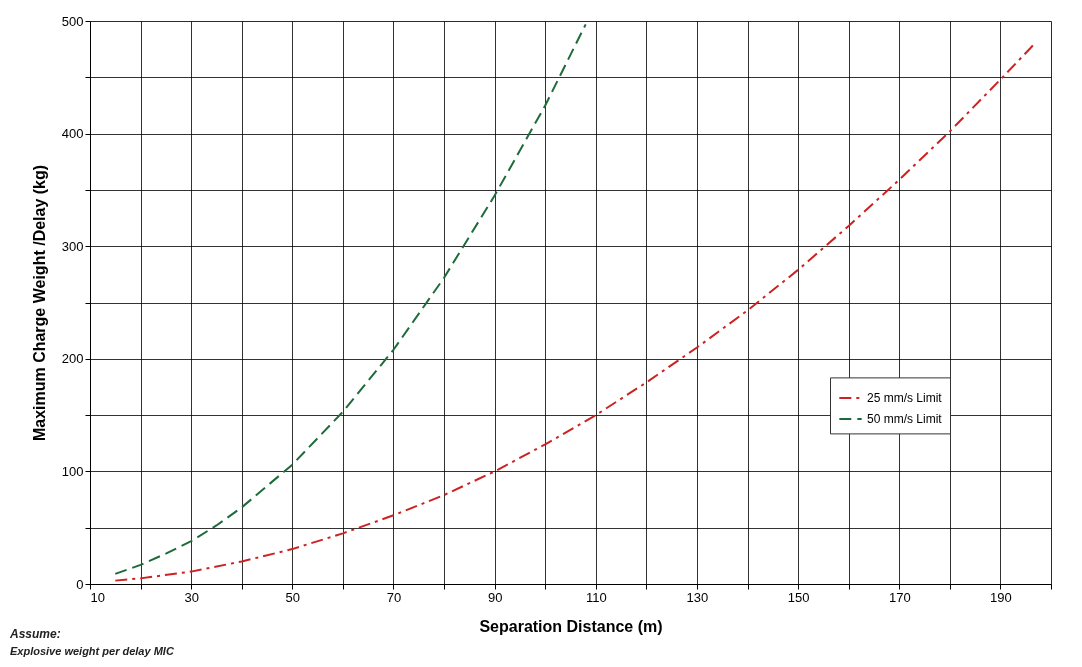  Describe the element at coordinates (92, 651) in the screenshot. I see `text: Explosive weight per delay MIC` at that location.